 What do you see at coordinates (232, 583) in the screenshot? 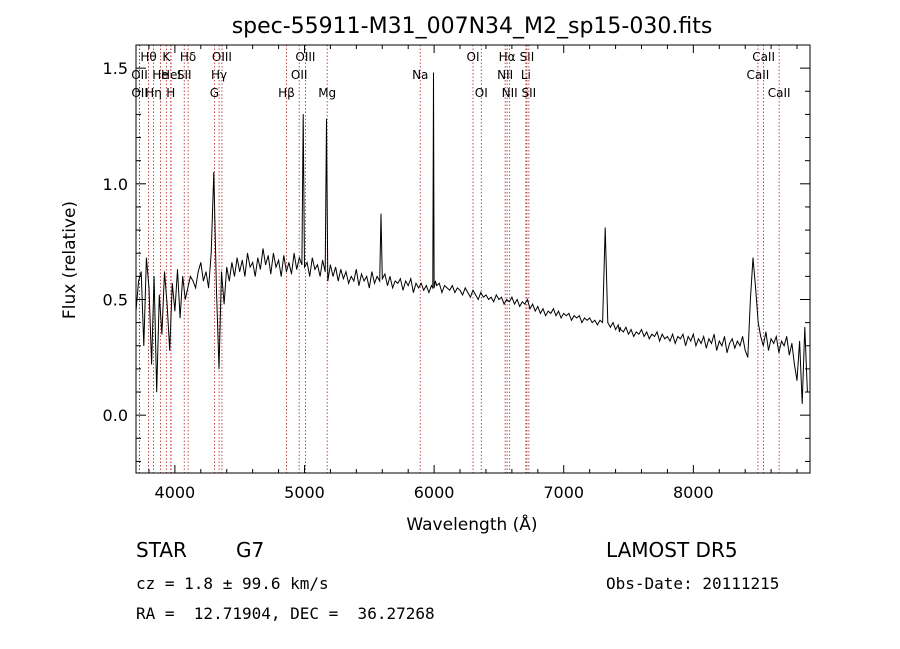
I see `velocity-readout: cz = 1.8 ± 99.6 km/s` at bounding box center [232, 583].